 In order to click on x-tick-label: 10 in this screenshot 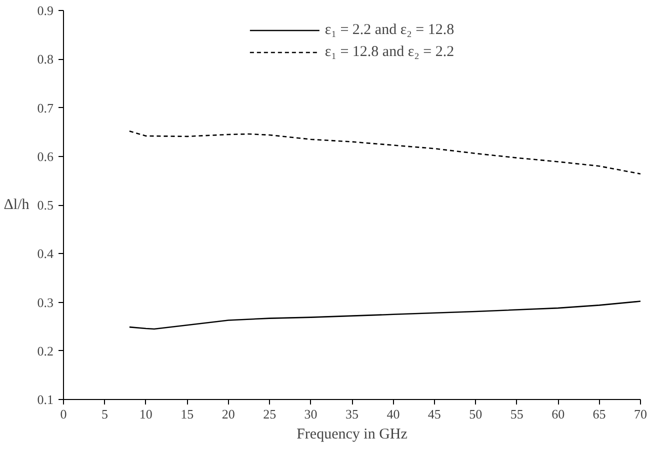, I will do `click(145, 414)`.